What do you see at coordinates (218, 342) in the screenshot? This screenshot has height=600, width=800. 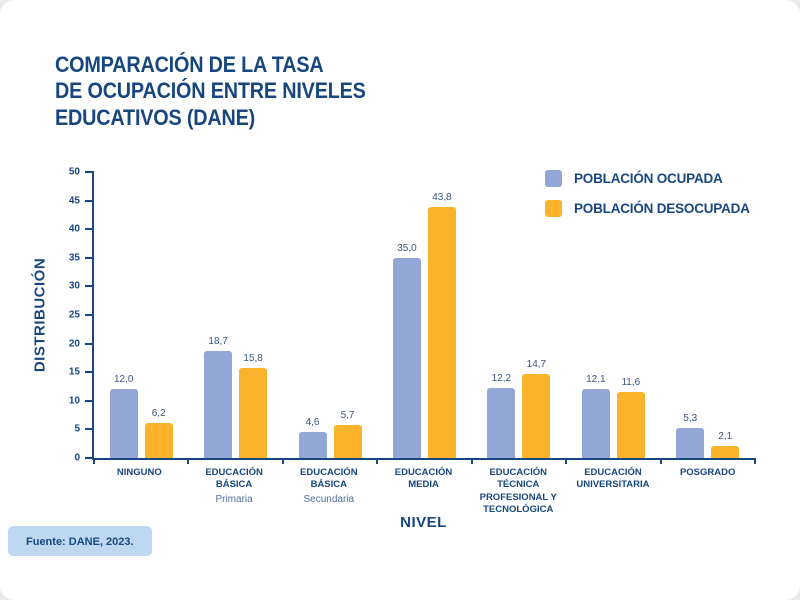 I see `bar-value-label: 18,7` at bounding box center [218, 342].